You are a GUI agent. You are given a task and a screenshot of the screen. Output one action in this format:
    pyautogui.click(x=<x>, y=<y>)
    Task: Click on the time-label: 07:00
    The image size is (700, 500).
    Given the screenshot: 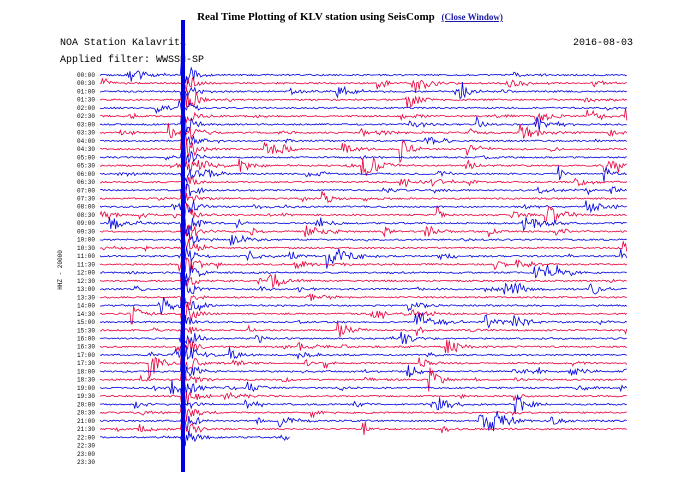 What is the action you would take?
    pyautogui.click(x=86, y=190)
    